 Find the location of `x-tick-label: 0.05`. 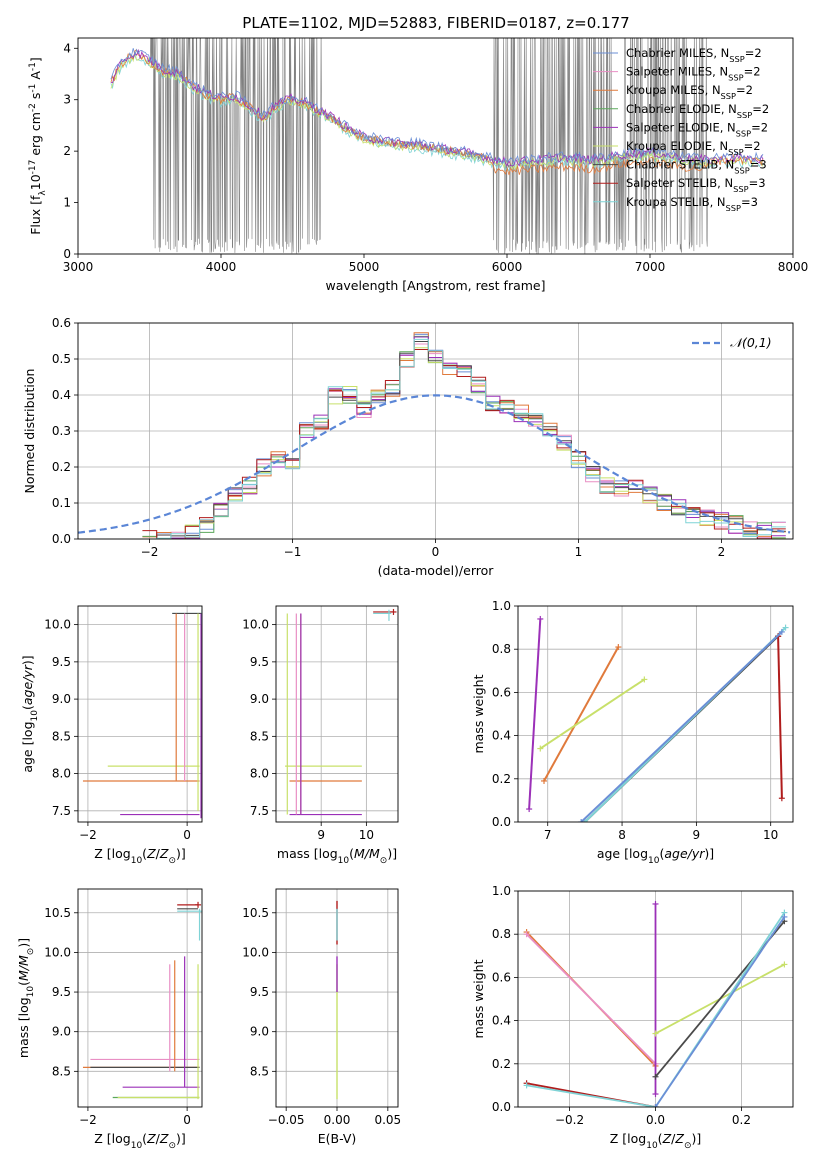

x-tick-label: 0.05 is located at coordinates (387, 1120).